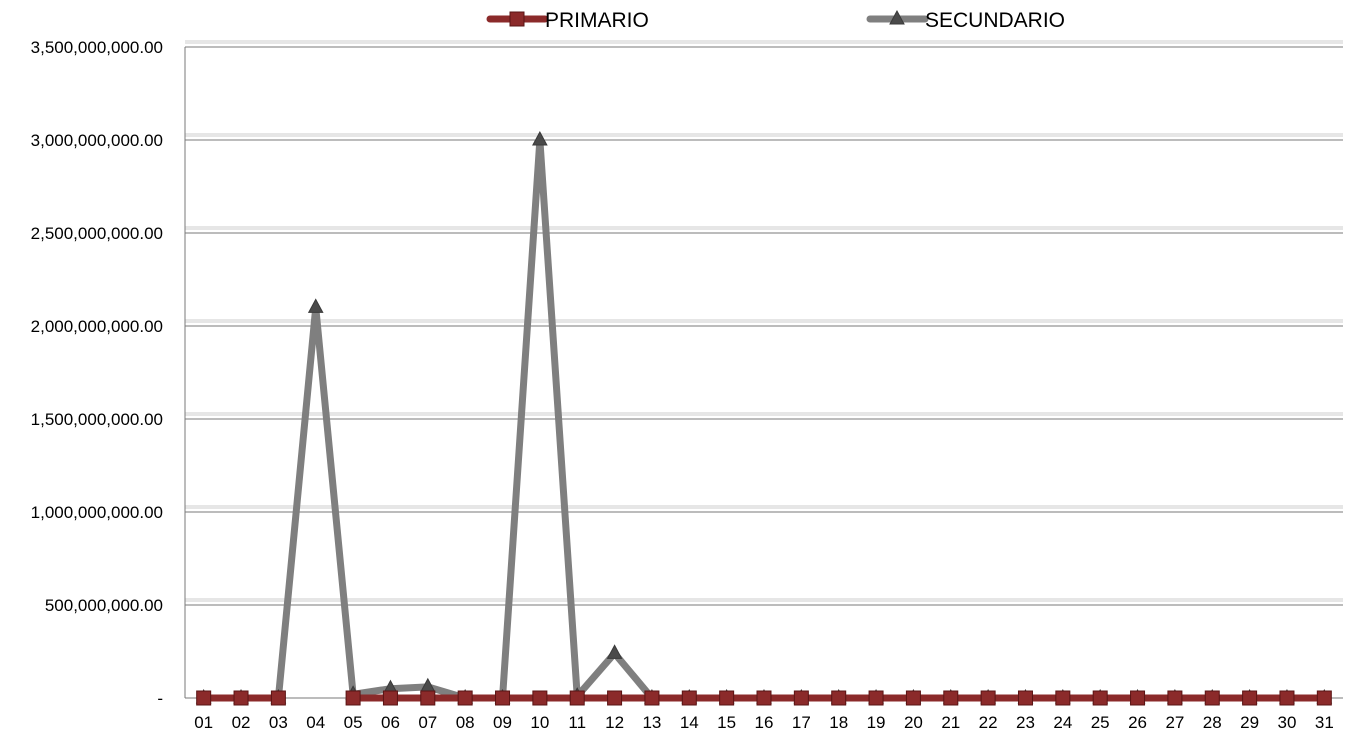 This screenshot has width=1351, height=735. Describe the element at coordinates (614, 722) in the screenshot. I see `x-tick-label: 12` at that location.